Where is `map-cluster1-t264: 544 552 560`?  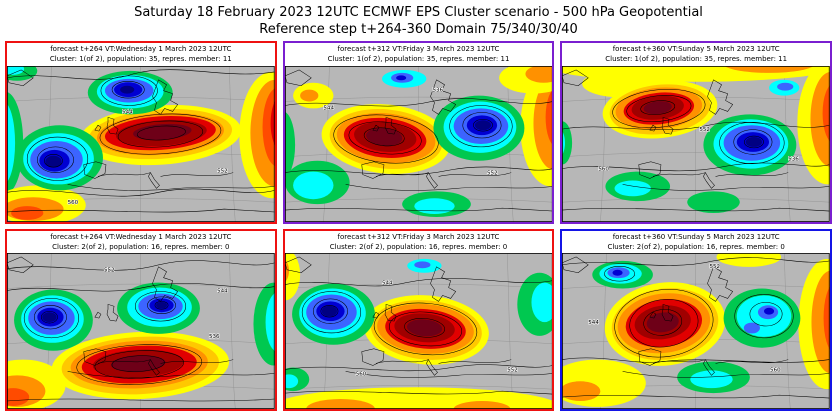 map-cluster1-t264: 544 552 560 is located at coordinates (141, 143).